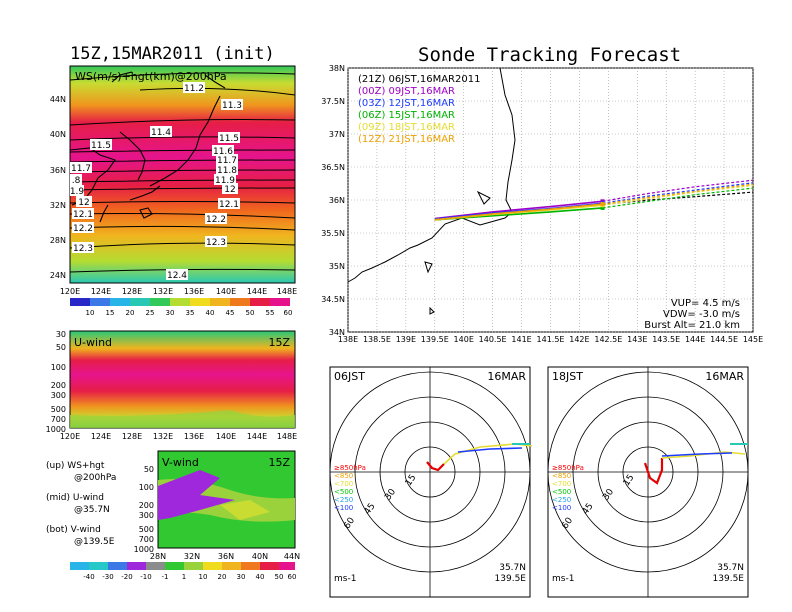  What do you see at coordinates (692, 325) in the screenshot?
I see `svg-text: Burst Alt= 21.0 km` at bounding box center [692, 325].